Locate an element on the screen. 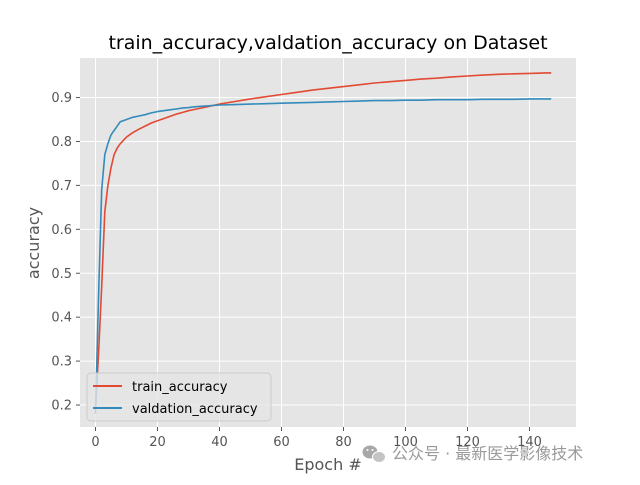 This screenshot has width=640, height=485. watermark-text: 公众号 · 最新医学影像技术 is located at coordinates (487, 453).